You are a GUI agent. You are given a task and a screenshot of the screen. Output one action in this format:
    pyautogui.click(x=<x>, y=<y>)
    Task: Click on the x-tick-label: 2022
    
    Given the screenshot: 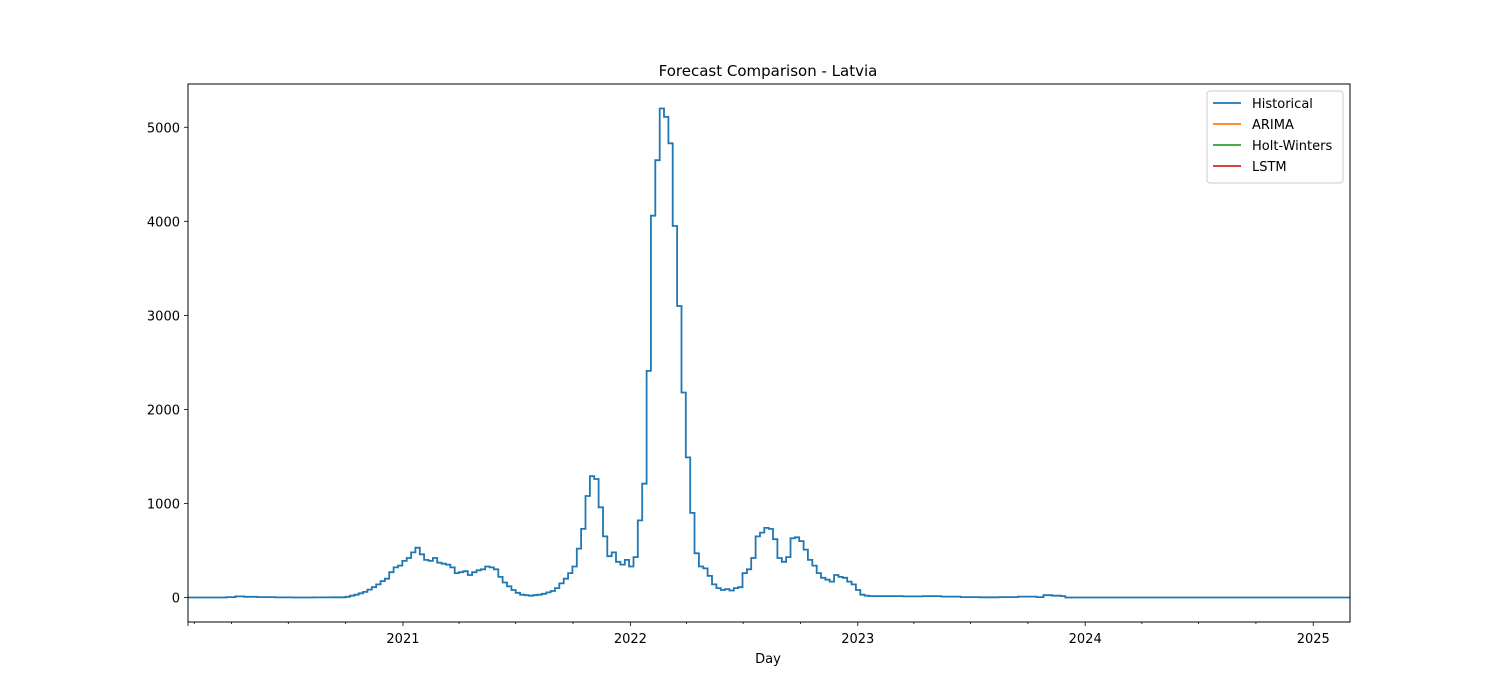 What is the action you would take?
    pyautogui.click(x=630, y=639)
    